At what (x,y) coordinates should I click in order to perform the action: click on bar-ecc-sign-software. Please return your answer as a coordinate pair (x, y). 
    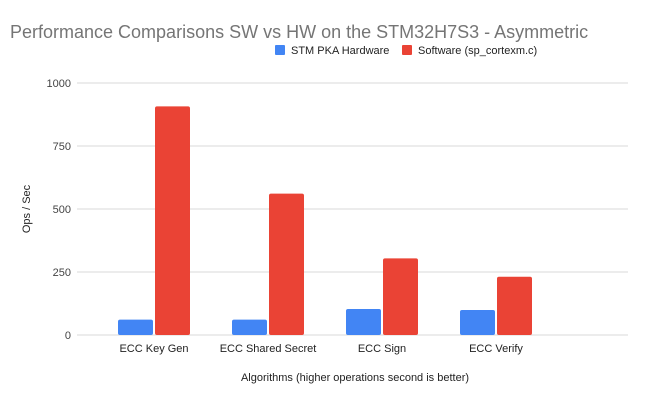
    Looking at the image, I should click on (400, 296).